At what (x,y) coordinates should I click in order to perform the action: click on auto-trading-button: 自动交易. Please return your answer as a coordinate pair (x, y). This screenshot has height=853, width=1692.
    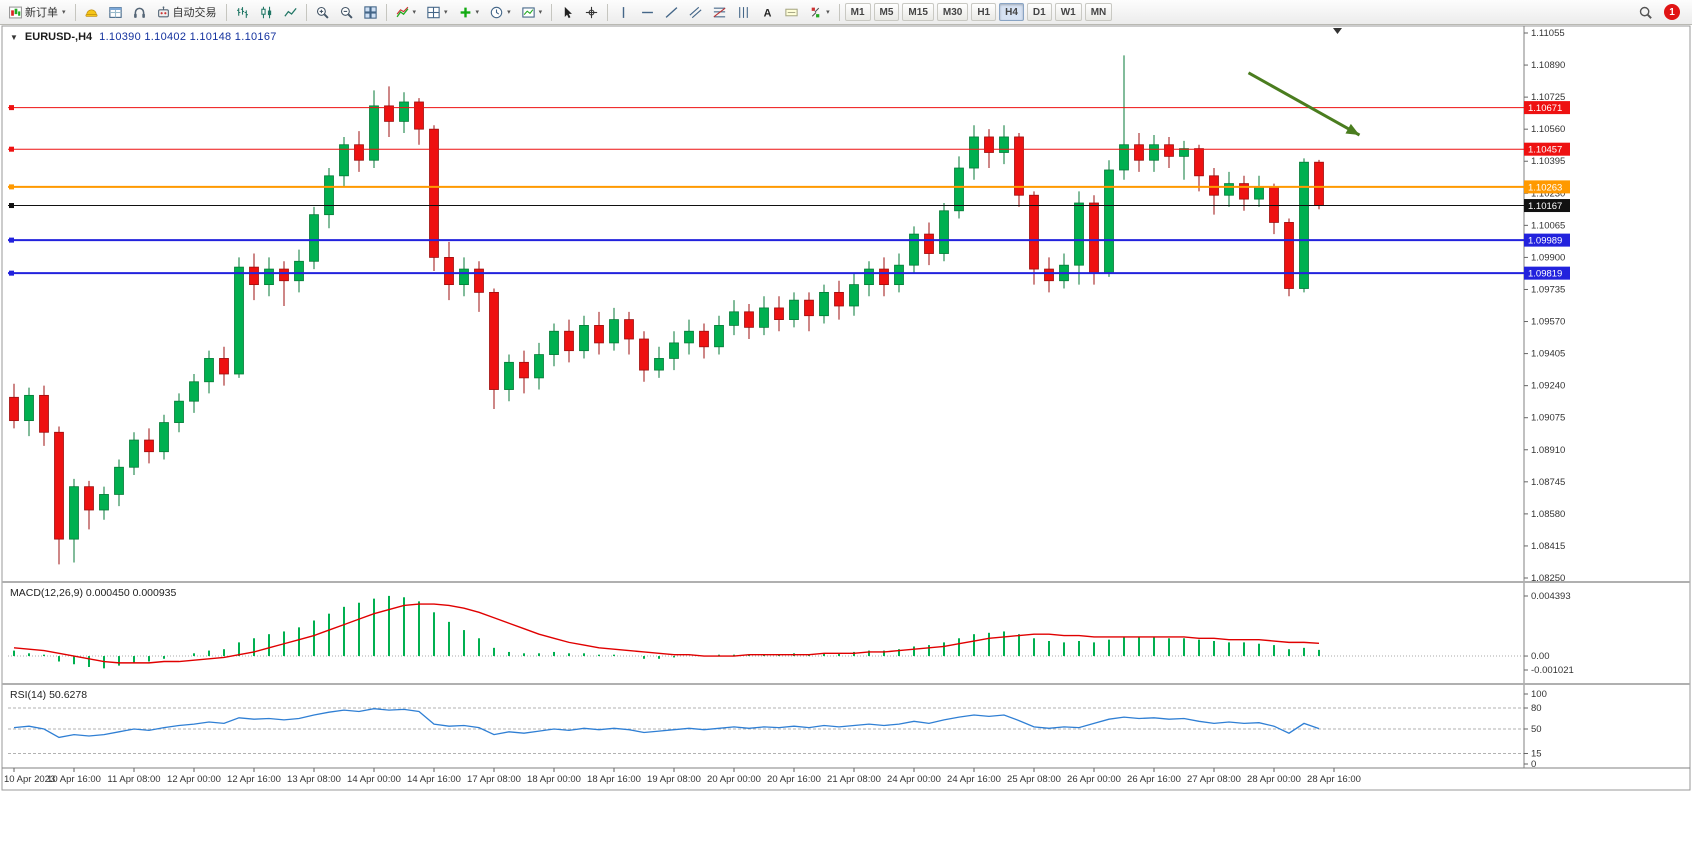
    Looking at the image, I should click on (187, 12).